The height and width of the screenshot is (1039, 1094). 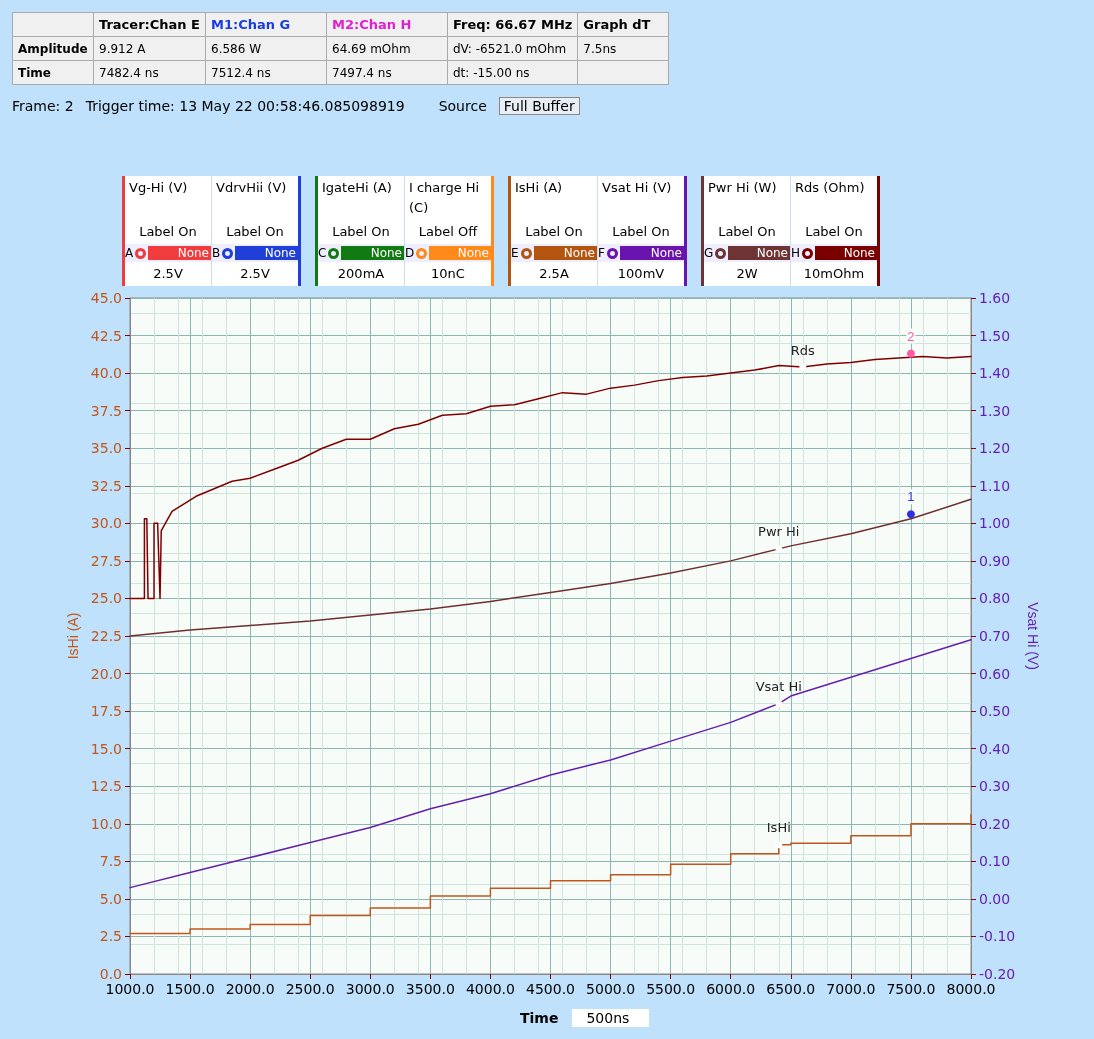 What do you see at coordinates (791, 989) in the screenshot?
I see `x-tick-label: 6500.0` at bounding box center [791, 989].